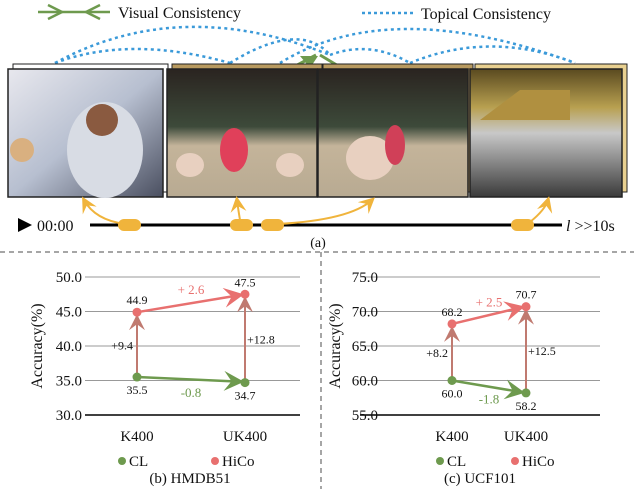  What do you see at coordinates (69, 382) in the screenshot?
I see `y-tick-label: 35.0` at bounding box center [69, 382].